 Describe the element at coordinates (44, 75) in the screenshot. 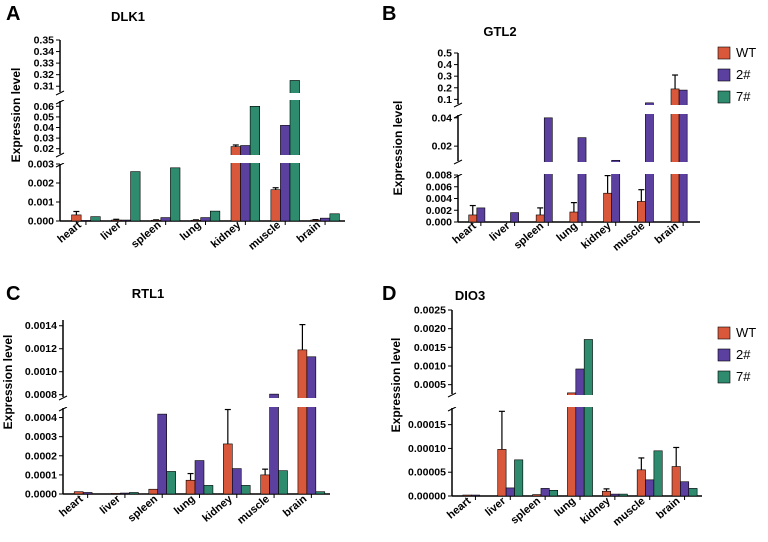

I see `y-tick-label: 0.32` at that location.